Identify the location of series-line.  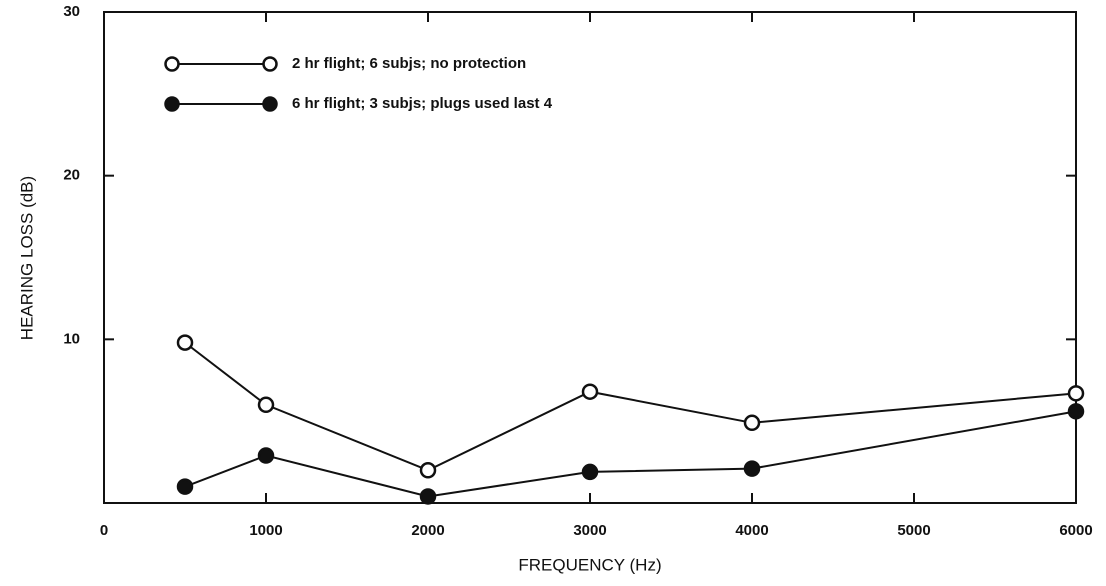
(630, 454).